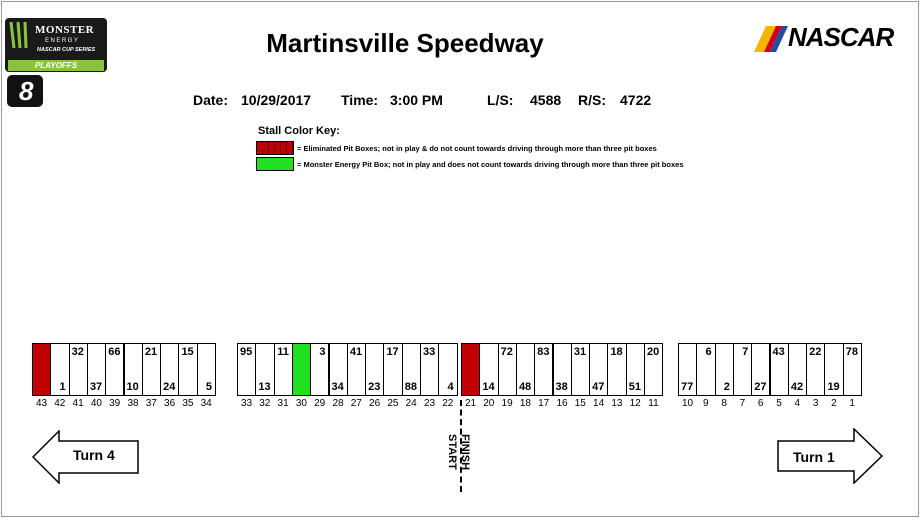  What do you see at coordinates (96, 369) in the screenshot?
I see `pit-stall-40: 37` at bounding box center [96, 369].